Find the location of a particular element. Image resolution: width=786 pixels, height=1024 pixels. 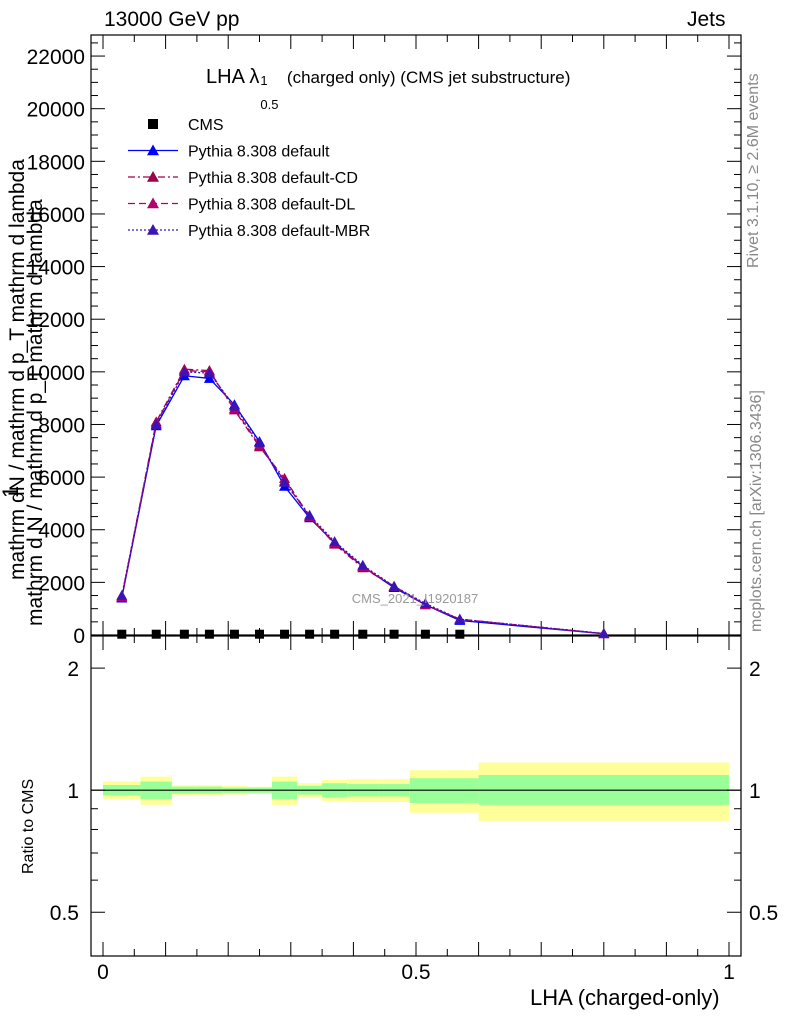

y-tick-label: 4000 is located at coordinates (61, 531).